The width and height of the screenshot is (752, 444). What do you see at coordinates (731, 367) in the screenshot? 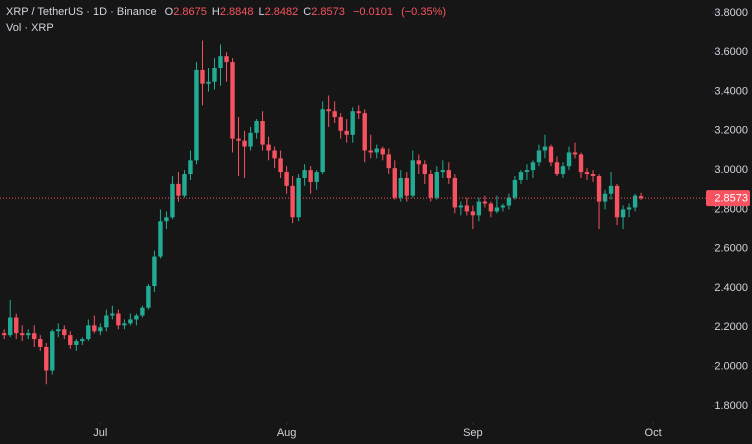
I see `y-tick-label: 2.0000` at bounding box center [731, 367].